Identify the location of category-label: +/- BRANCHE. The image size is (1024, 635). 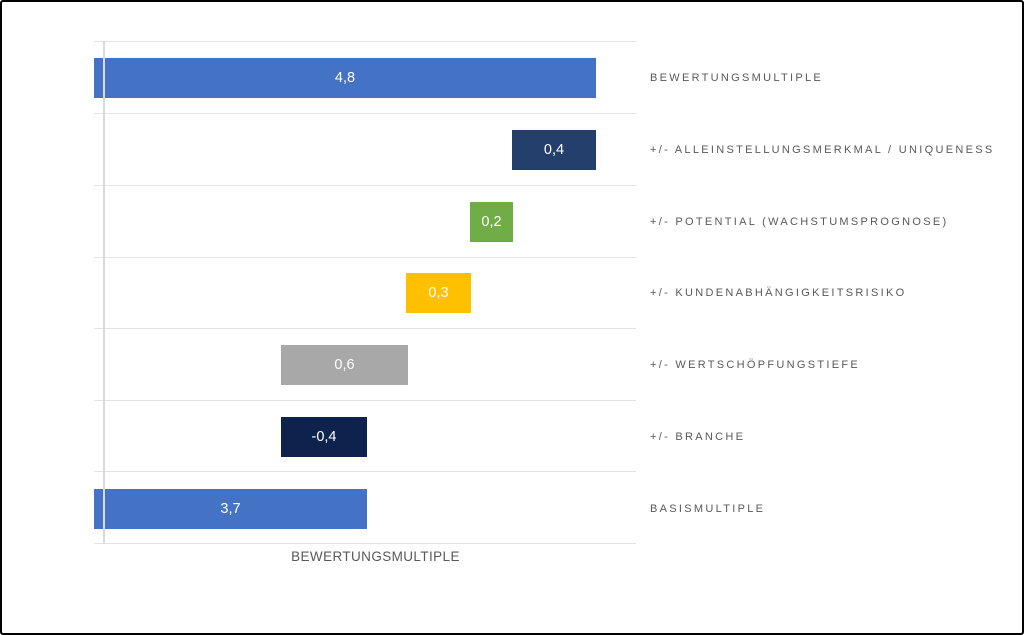
(698, 437).